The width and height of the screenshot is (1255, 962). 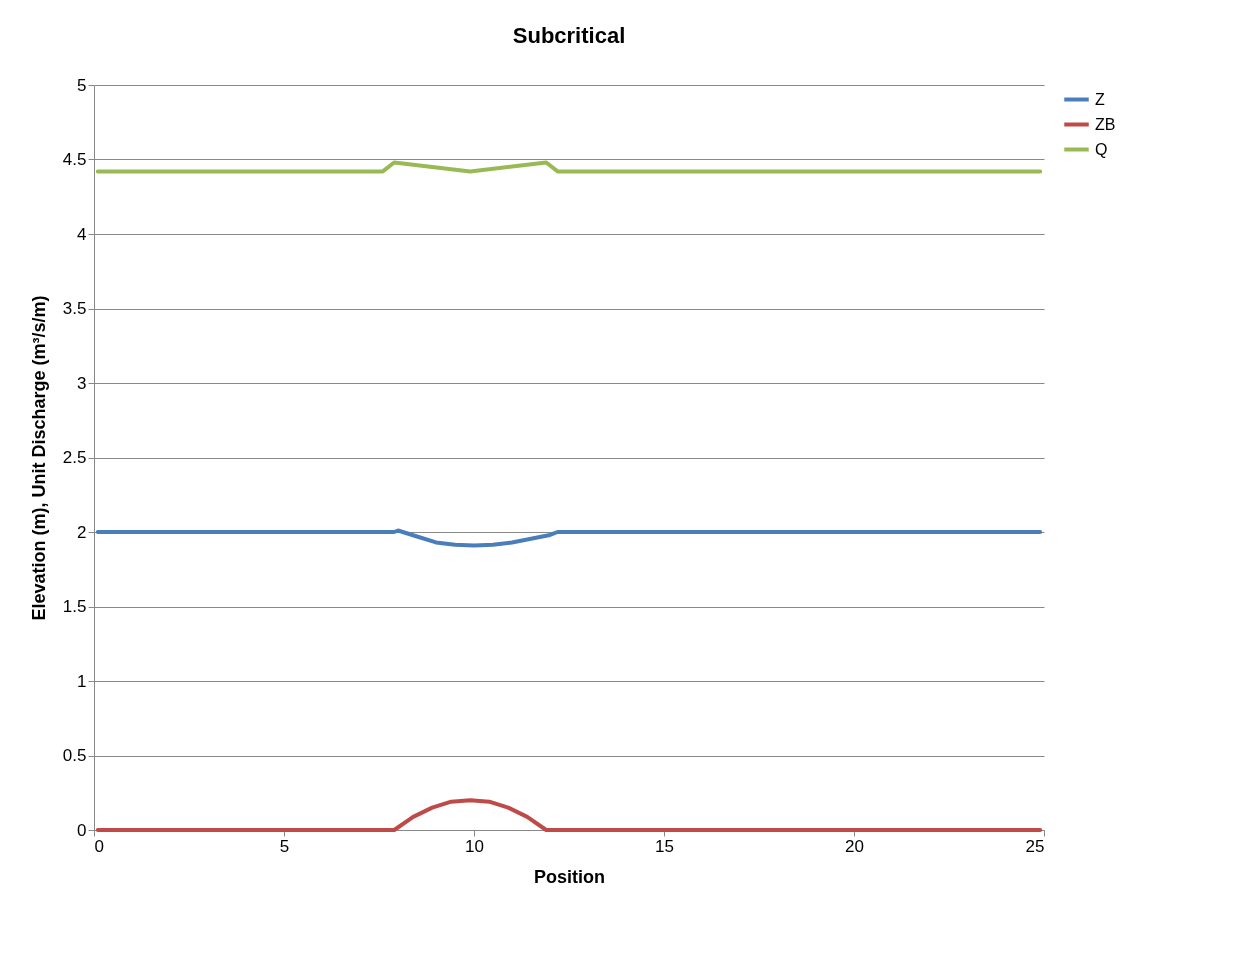 I want to click on y-tick-label: 4, so click(x=82, y=234).